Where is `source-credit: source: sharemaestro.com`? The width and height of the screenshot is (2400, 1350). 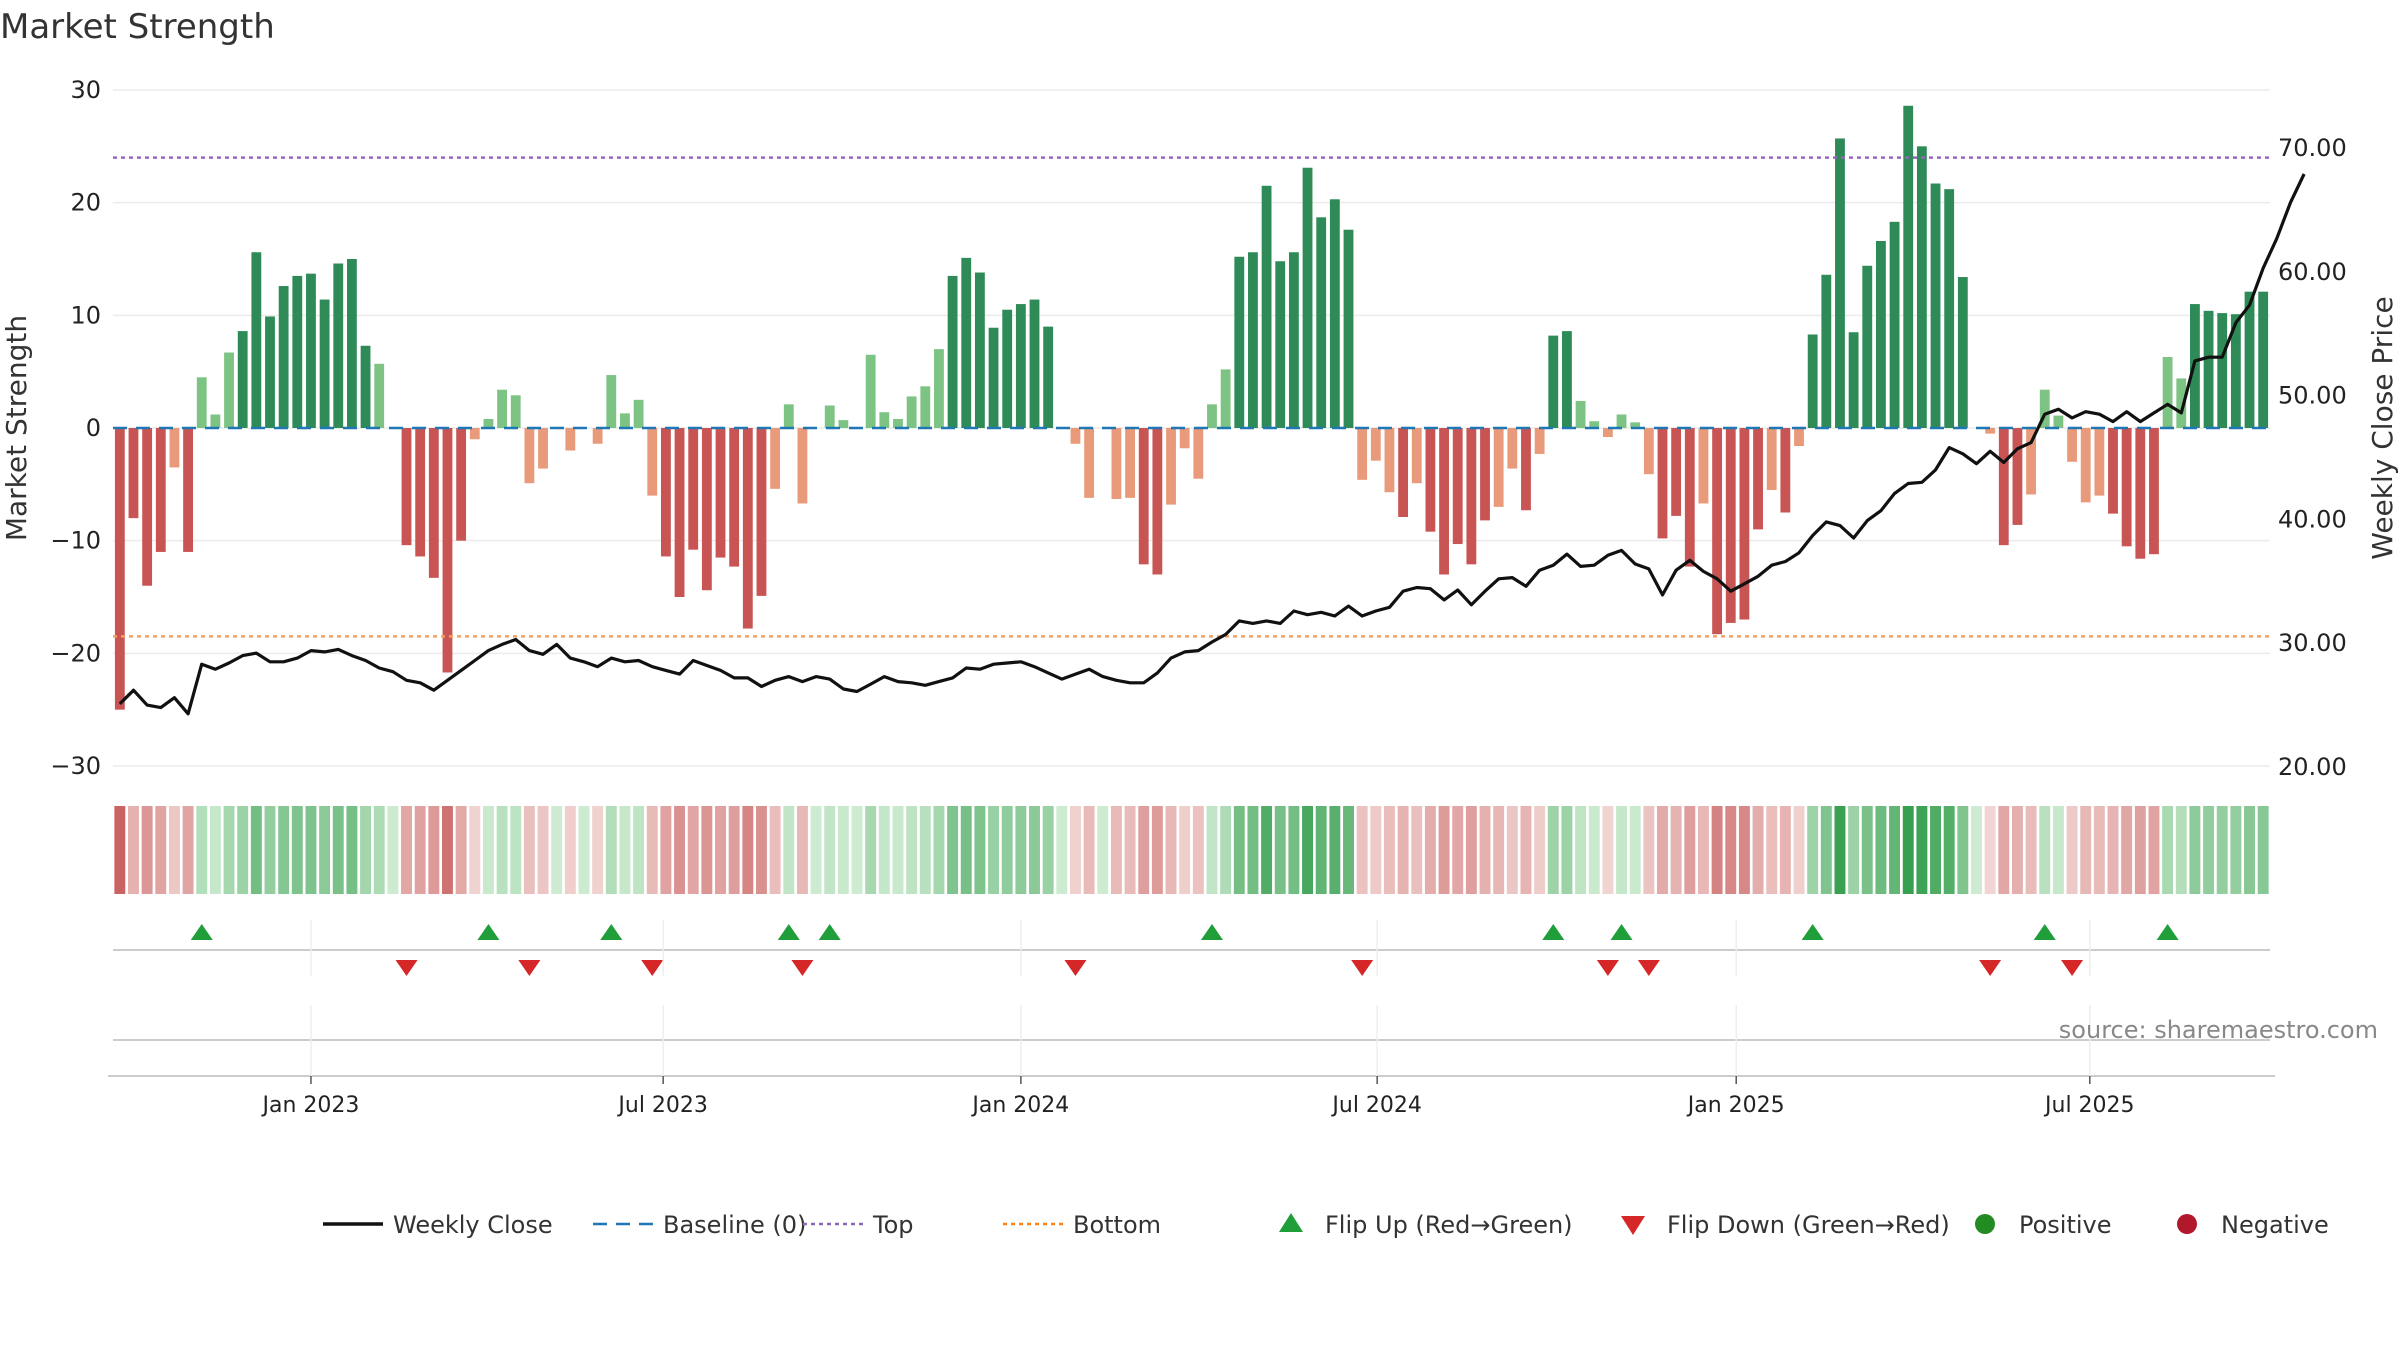 source-credit: source: sharemaestro.com is located at coordinates (2218, 1030).